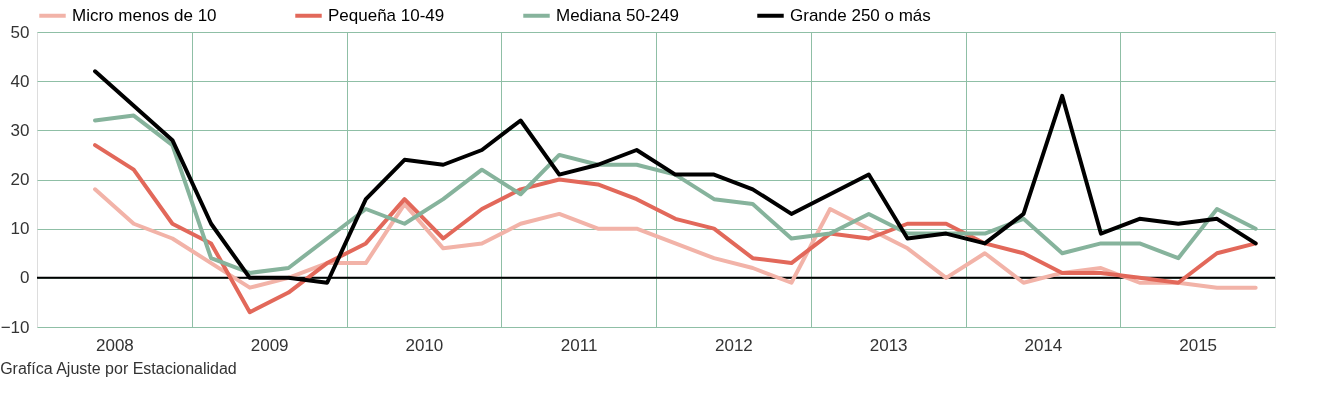 The image size is (1330, 412). Describe the element at coordinates (733, 345) in the screenshot. I see `x-tick-label: 2012` at that location.